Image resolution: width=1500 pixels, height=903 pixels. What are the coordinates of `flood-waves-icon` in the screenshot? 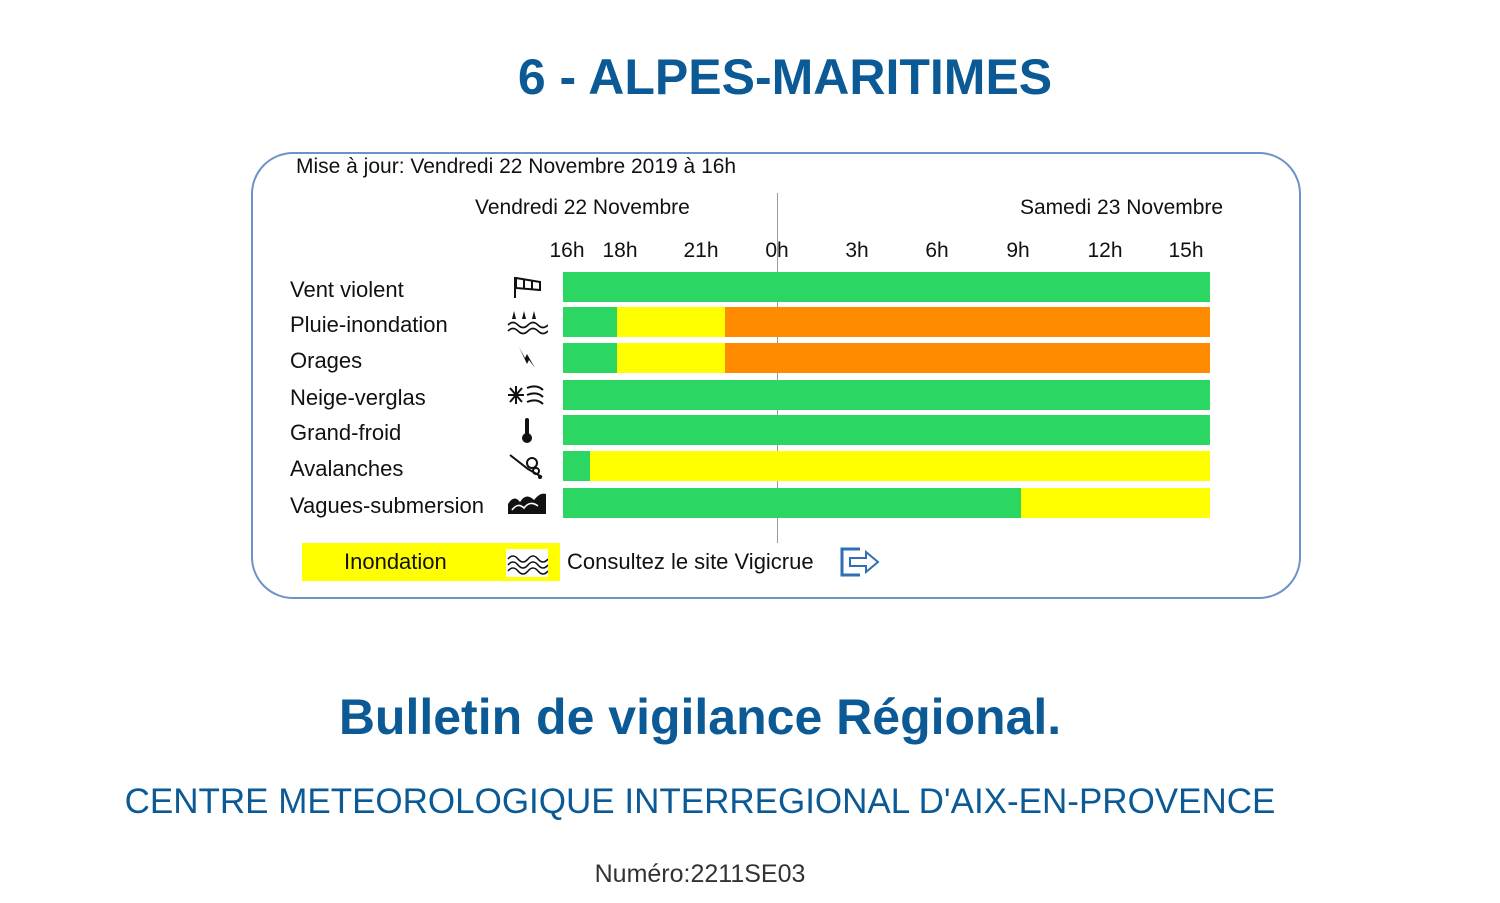 It's located at (527, 563).